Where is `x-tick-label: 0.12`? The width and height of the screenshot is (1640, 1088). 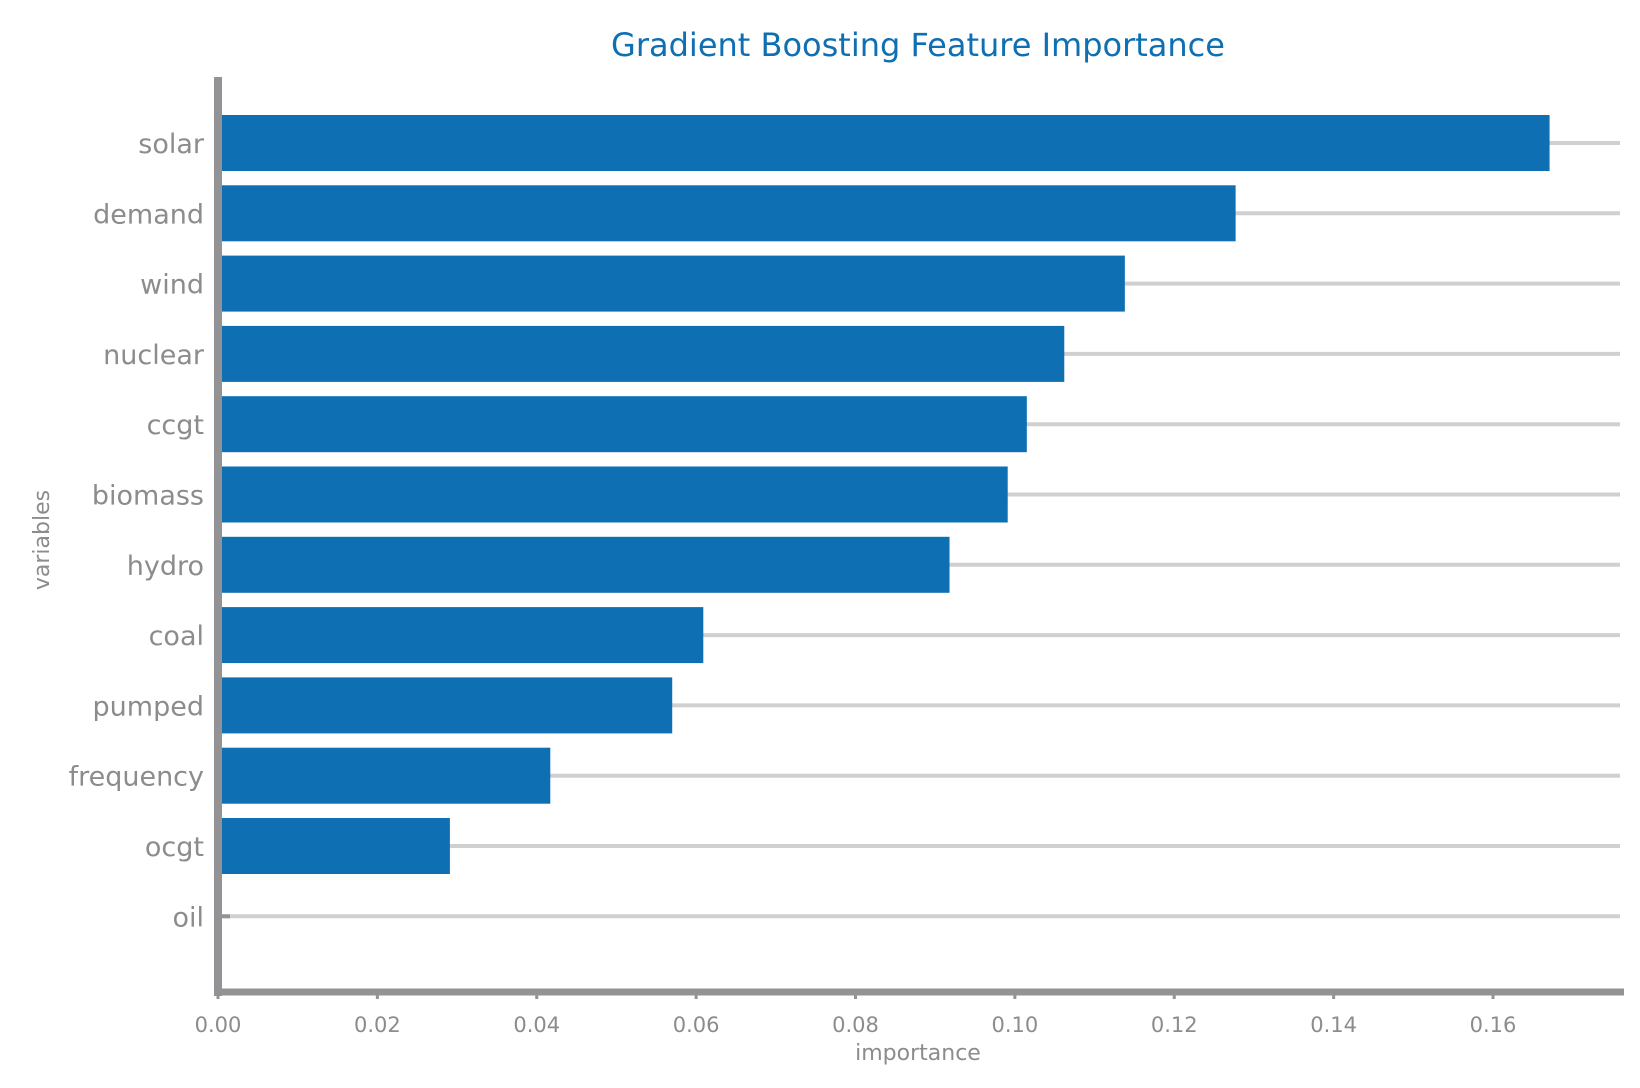
x-tick-label: 0.12 is located at coordinates (1174, 1025).